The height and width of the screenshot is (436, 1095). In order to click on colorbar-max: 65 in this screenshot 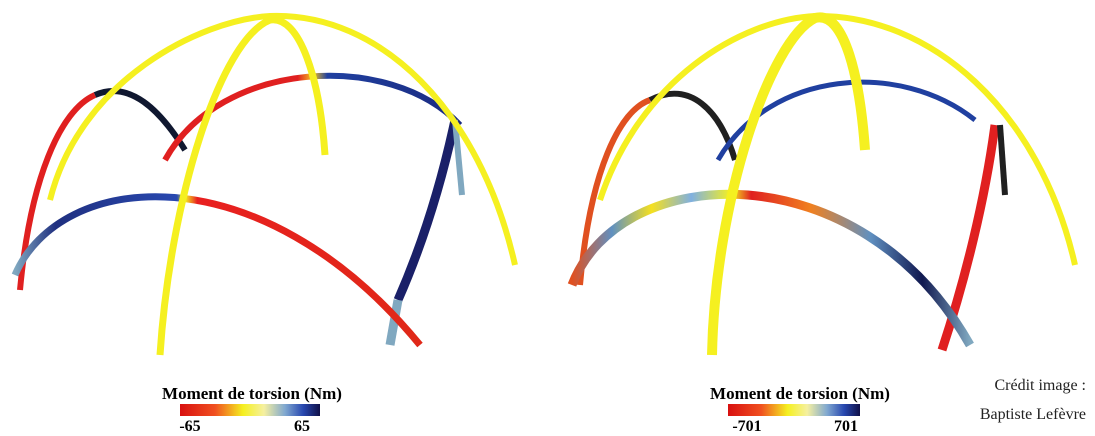, I will do `click(302, 426)`.